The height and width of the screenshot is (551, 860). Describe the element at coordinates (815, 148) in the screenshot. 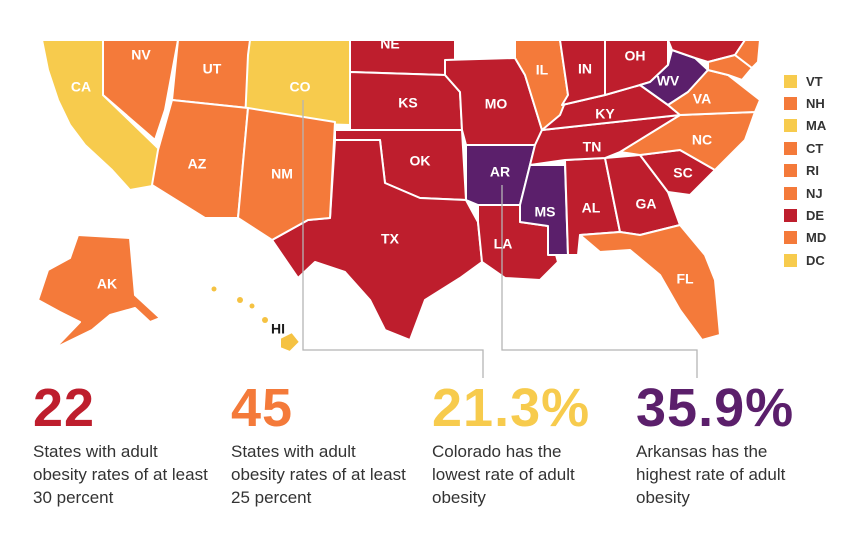

I see `legend-label: CT` at that location.